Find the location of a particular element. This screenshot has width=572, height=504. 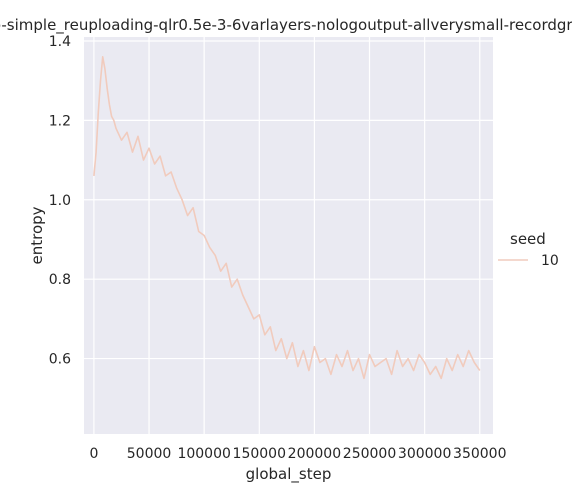

x-axis-label: global_step is located at coordinates (289, 474).